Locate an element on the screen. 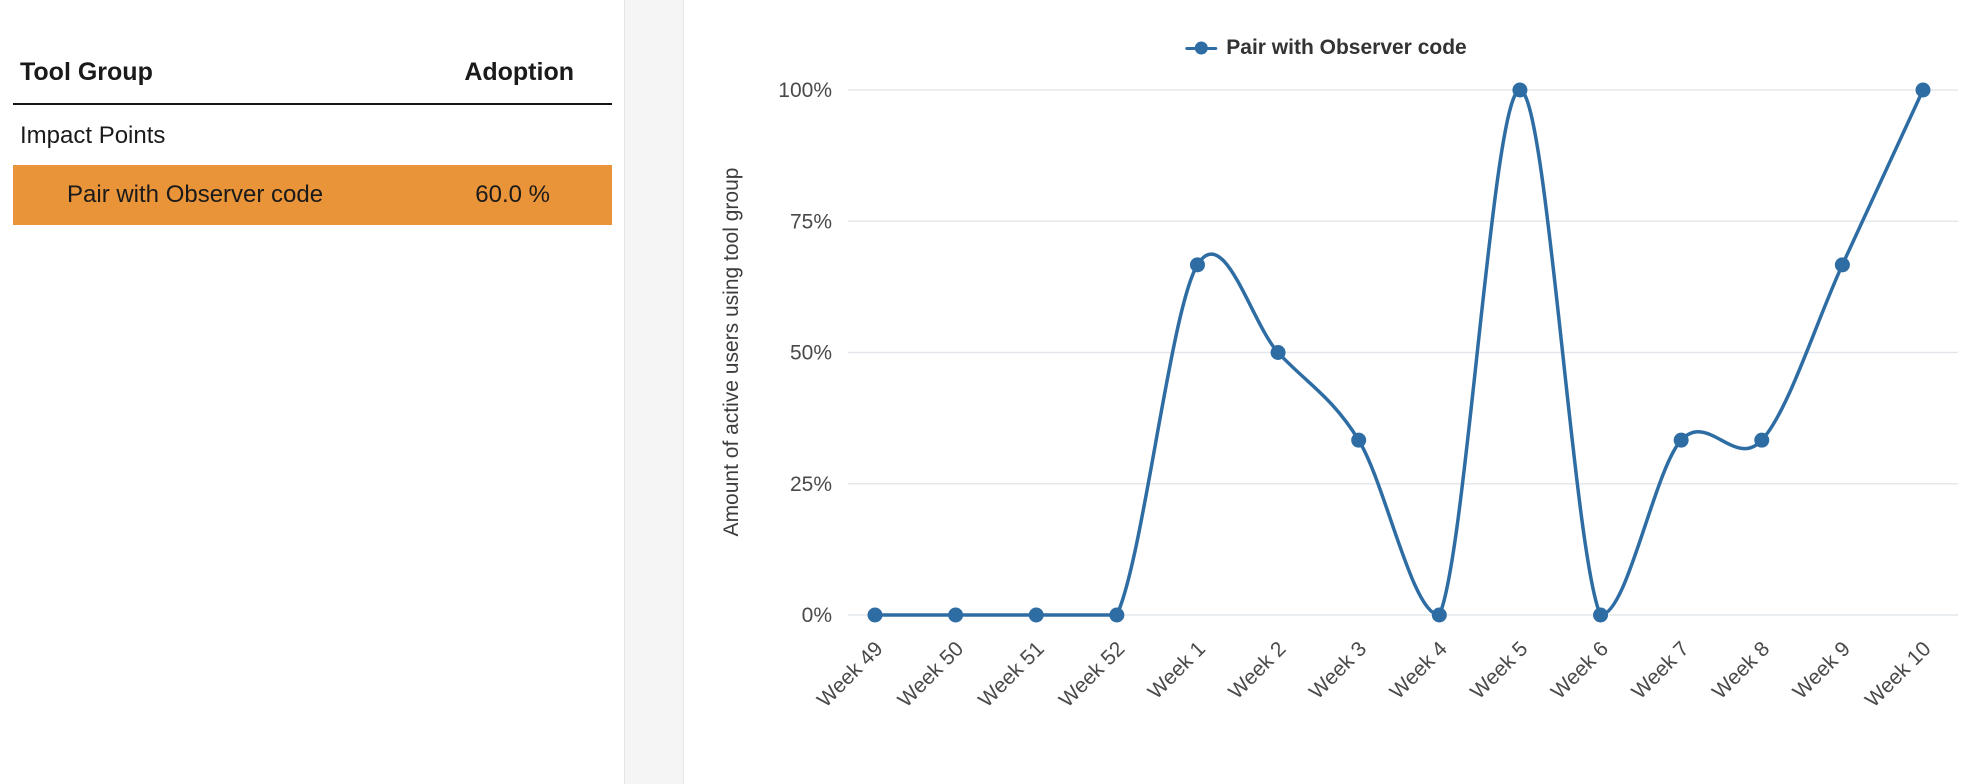 The width and height of the screenshot is (1968, 784). group-row-label: Impact Points is located at coordinates (93, 135).